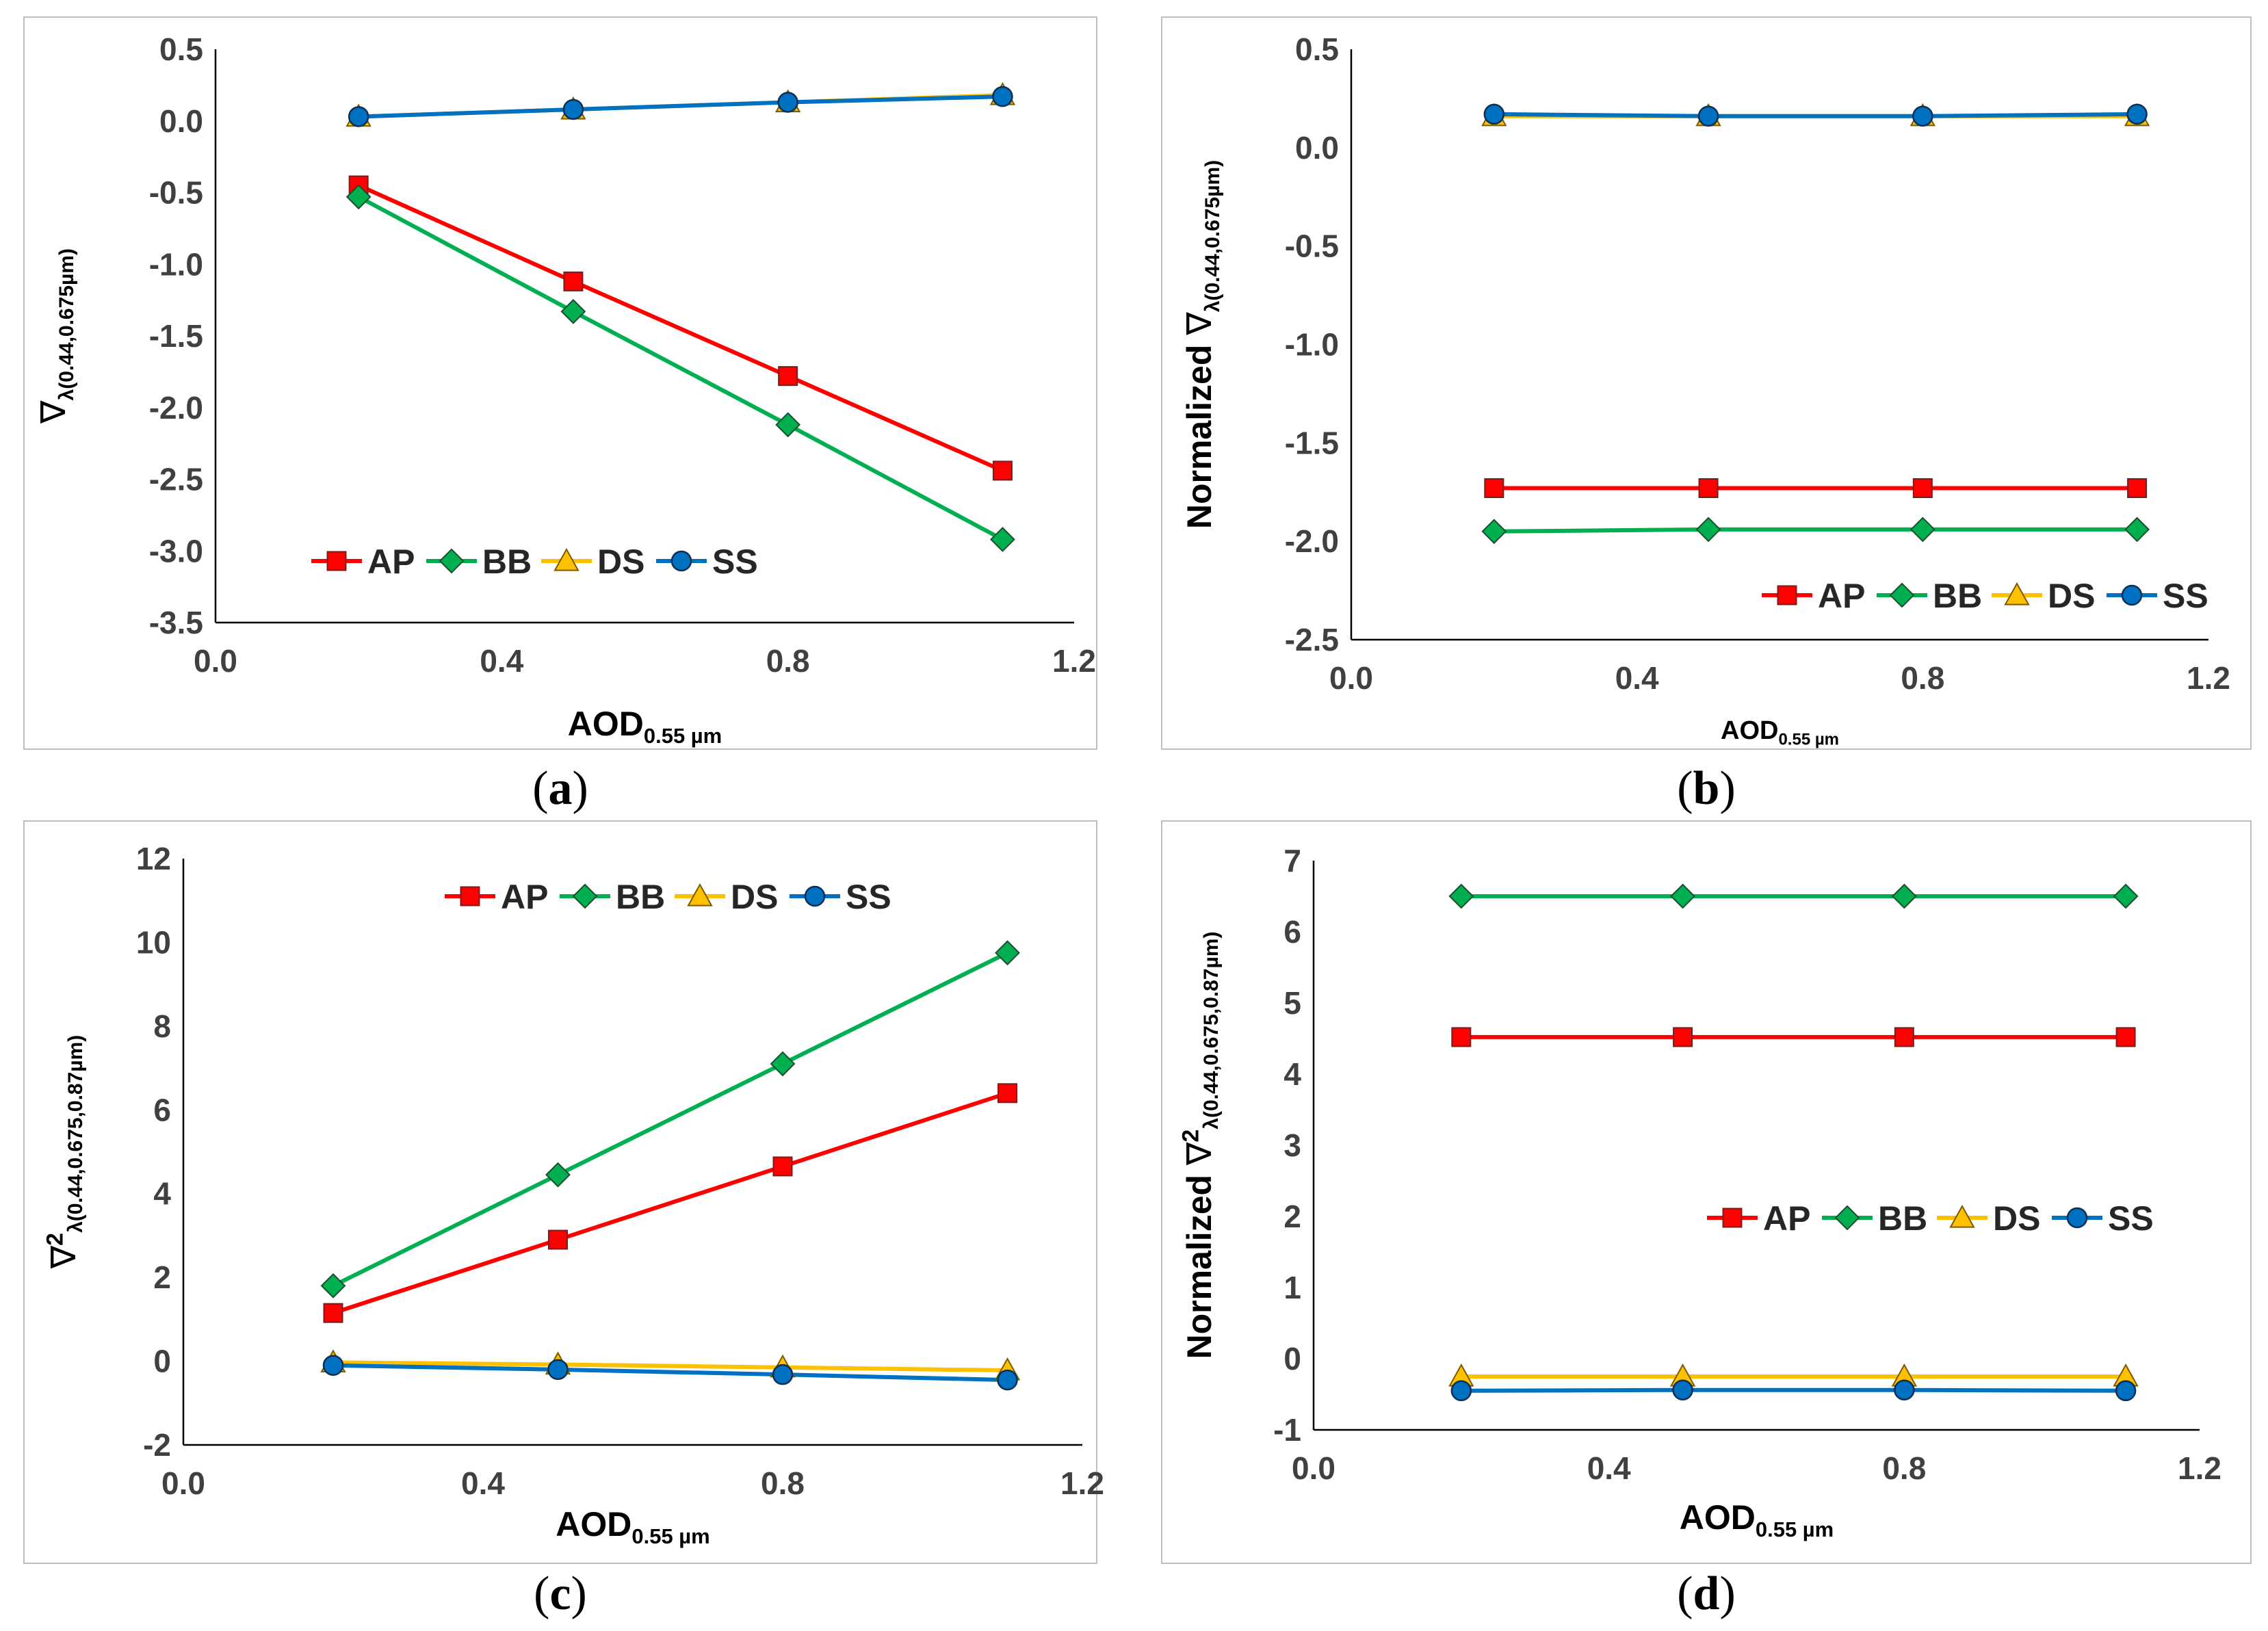 The image size is (2268, 1631). I want to click on y-tick-label: -0.5, so click(176, 193).